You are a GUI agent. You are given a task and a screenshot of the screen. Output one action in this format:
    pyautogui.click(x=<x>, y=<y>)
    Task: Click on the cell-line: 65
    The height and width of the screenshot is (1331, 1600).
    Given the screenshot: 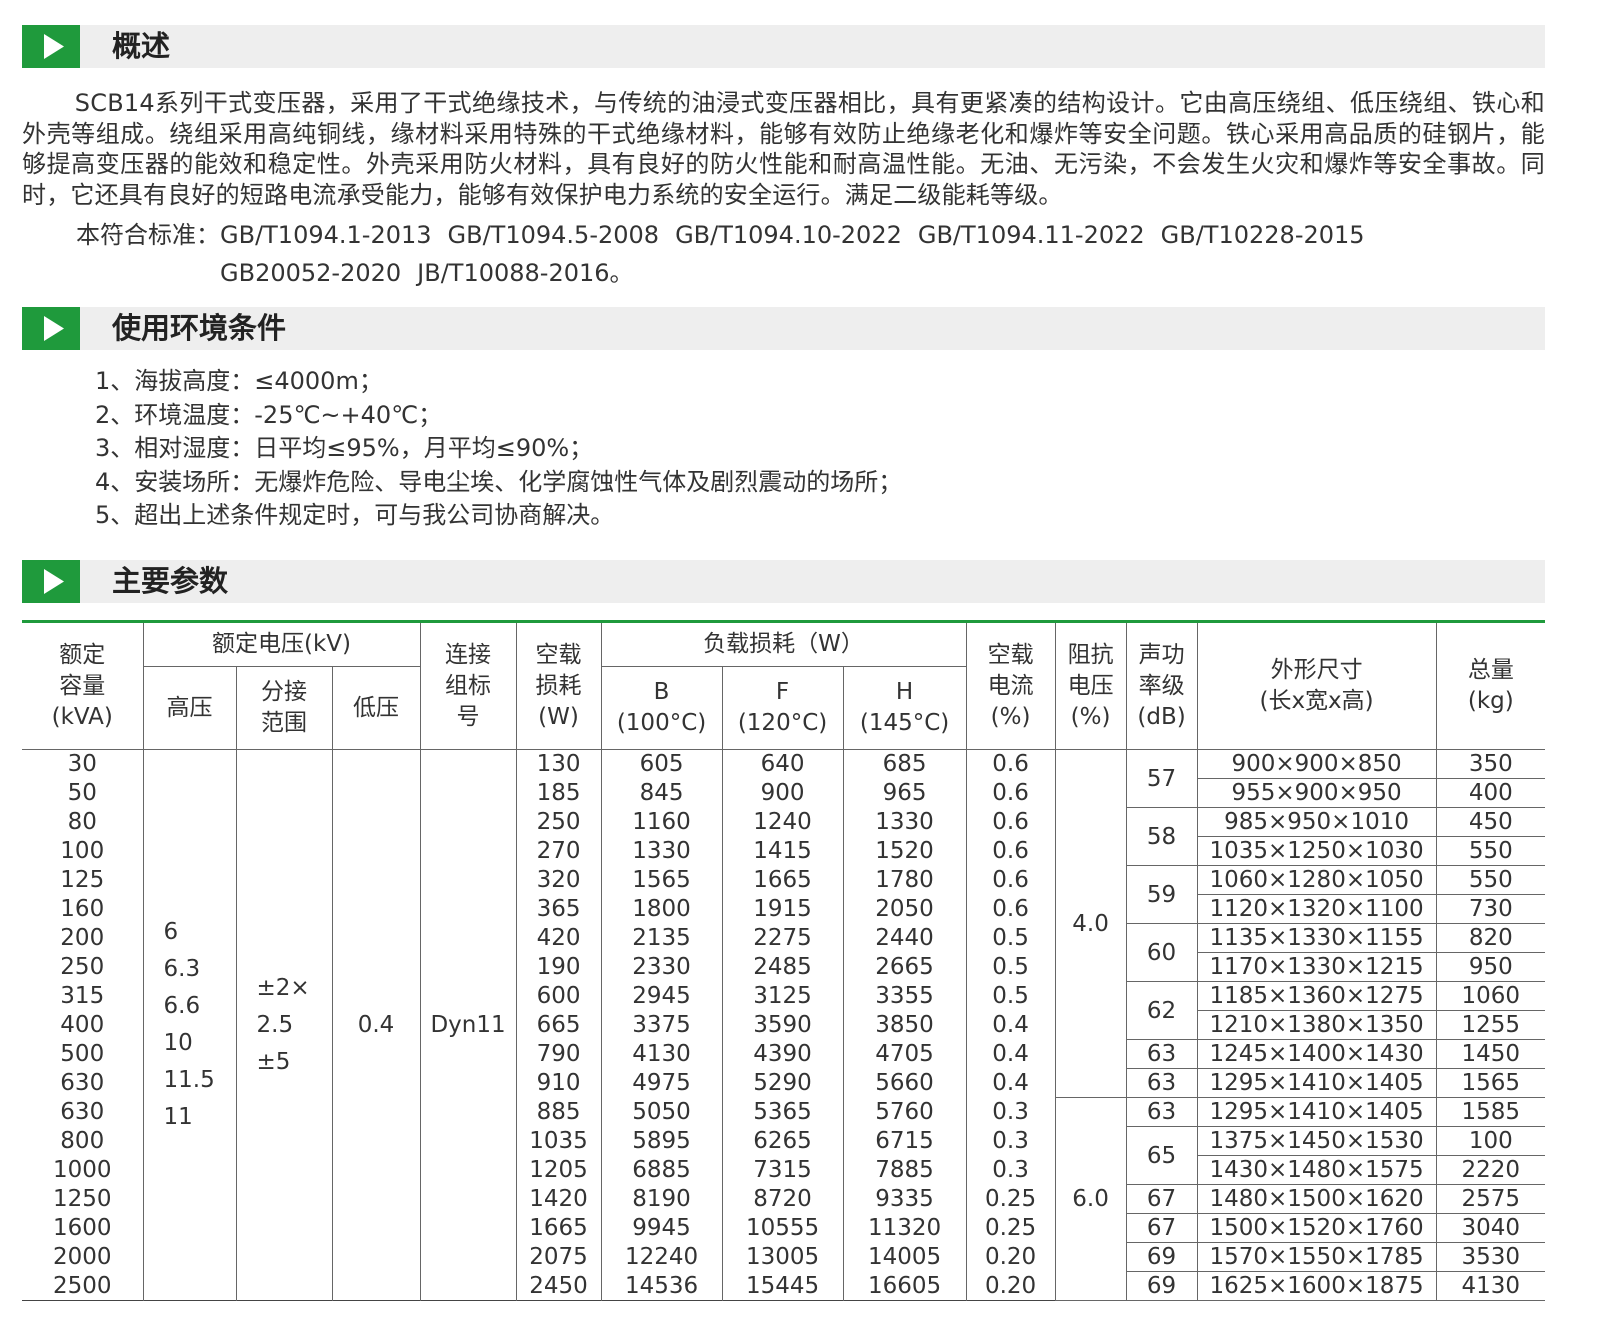 What is the action you would take?
    pyautogui.click(x=1161, y=1155)
    